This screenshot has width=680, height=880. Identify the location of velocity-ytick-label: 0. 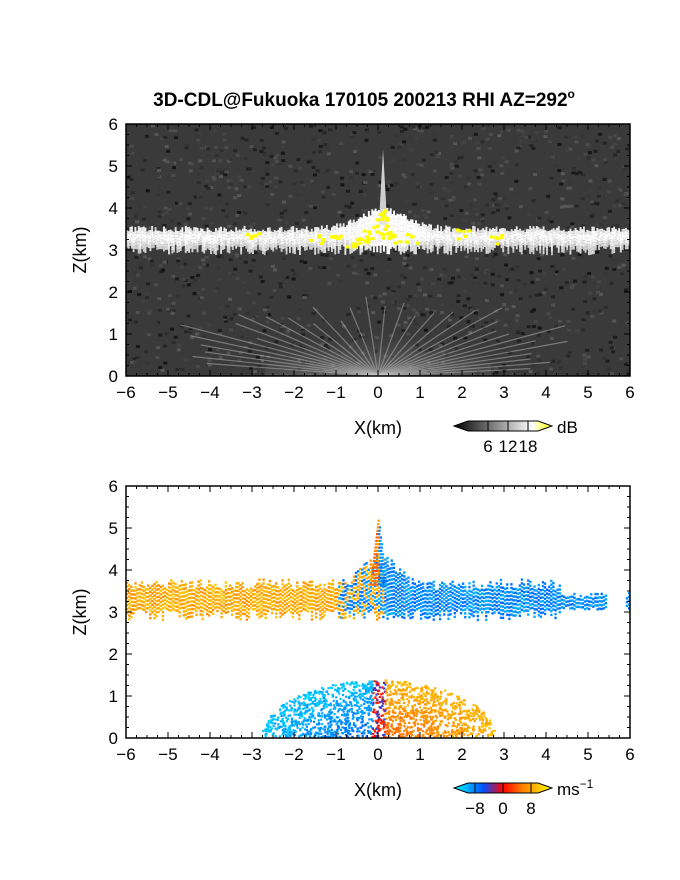
(113, 738).